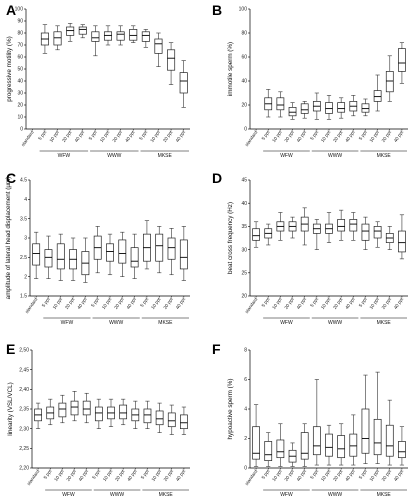 The image size is (415, 500). Describe the element at coordinates (10, 349) in the screenshot. I see `panel-label: E` at that location.